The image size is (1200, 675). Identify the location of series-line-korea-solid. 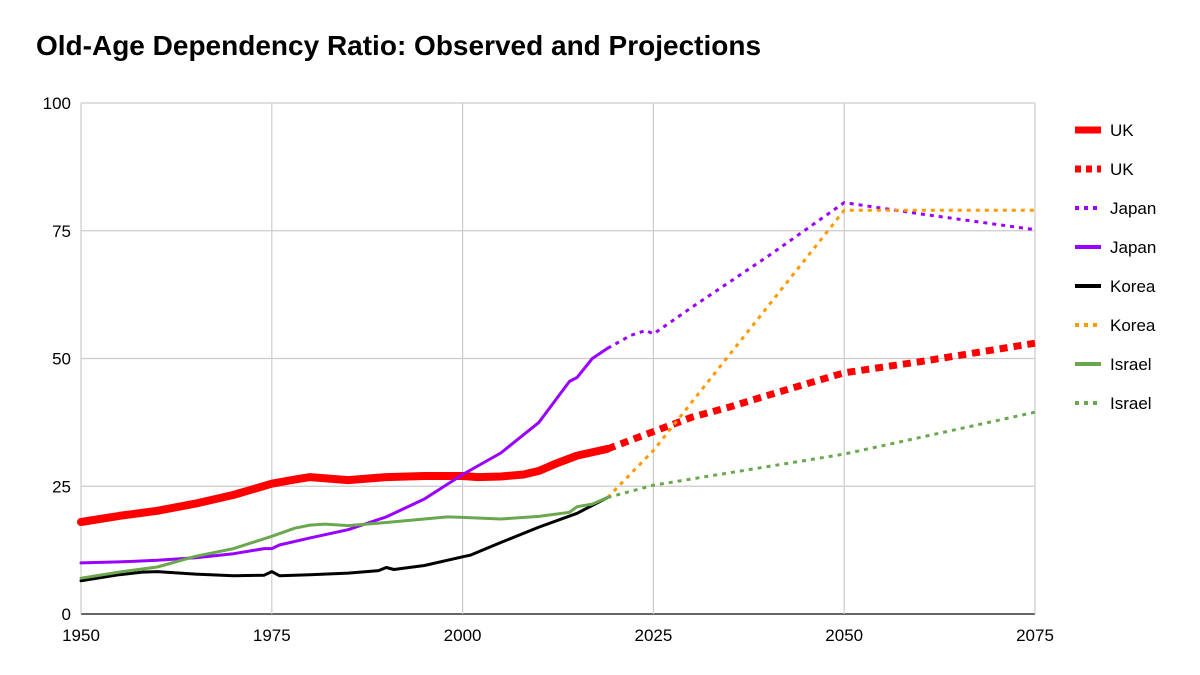
(344, 539).